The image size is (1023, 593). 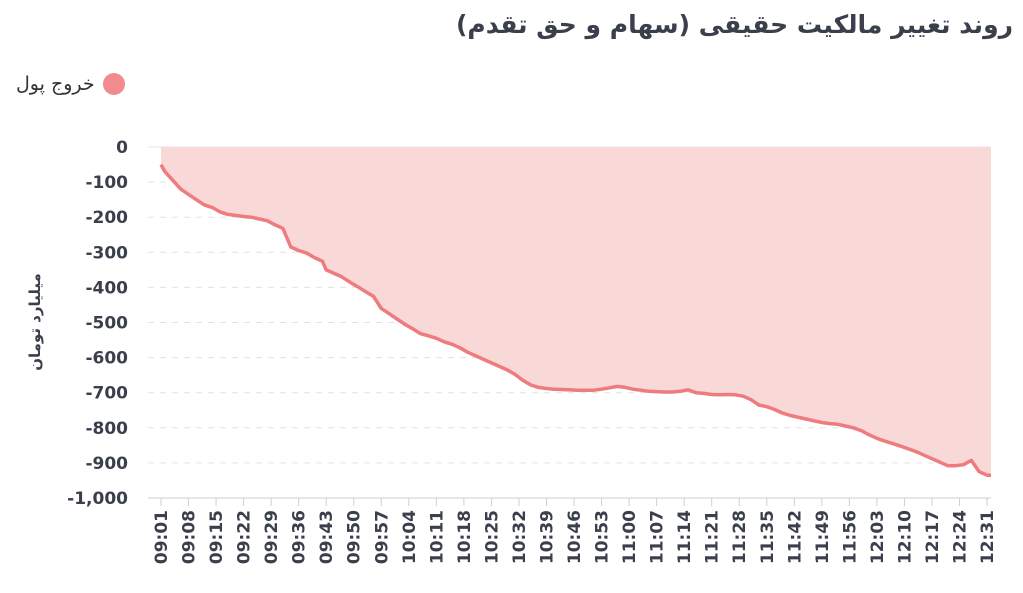 What do you see at coordinates (106, 253) in the screenshot?
I see `y-tick-label: -300` at bounding box center [106, 253].